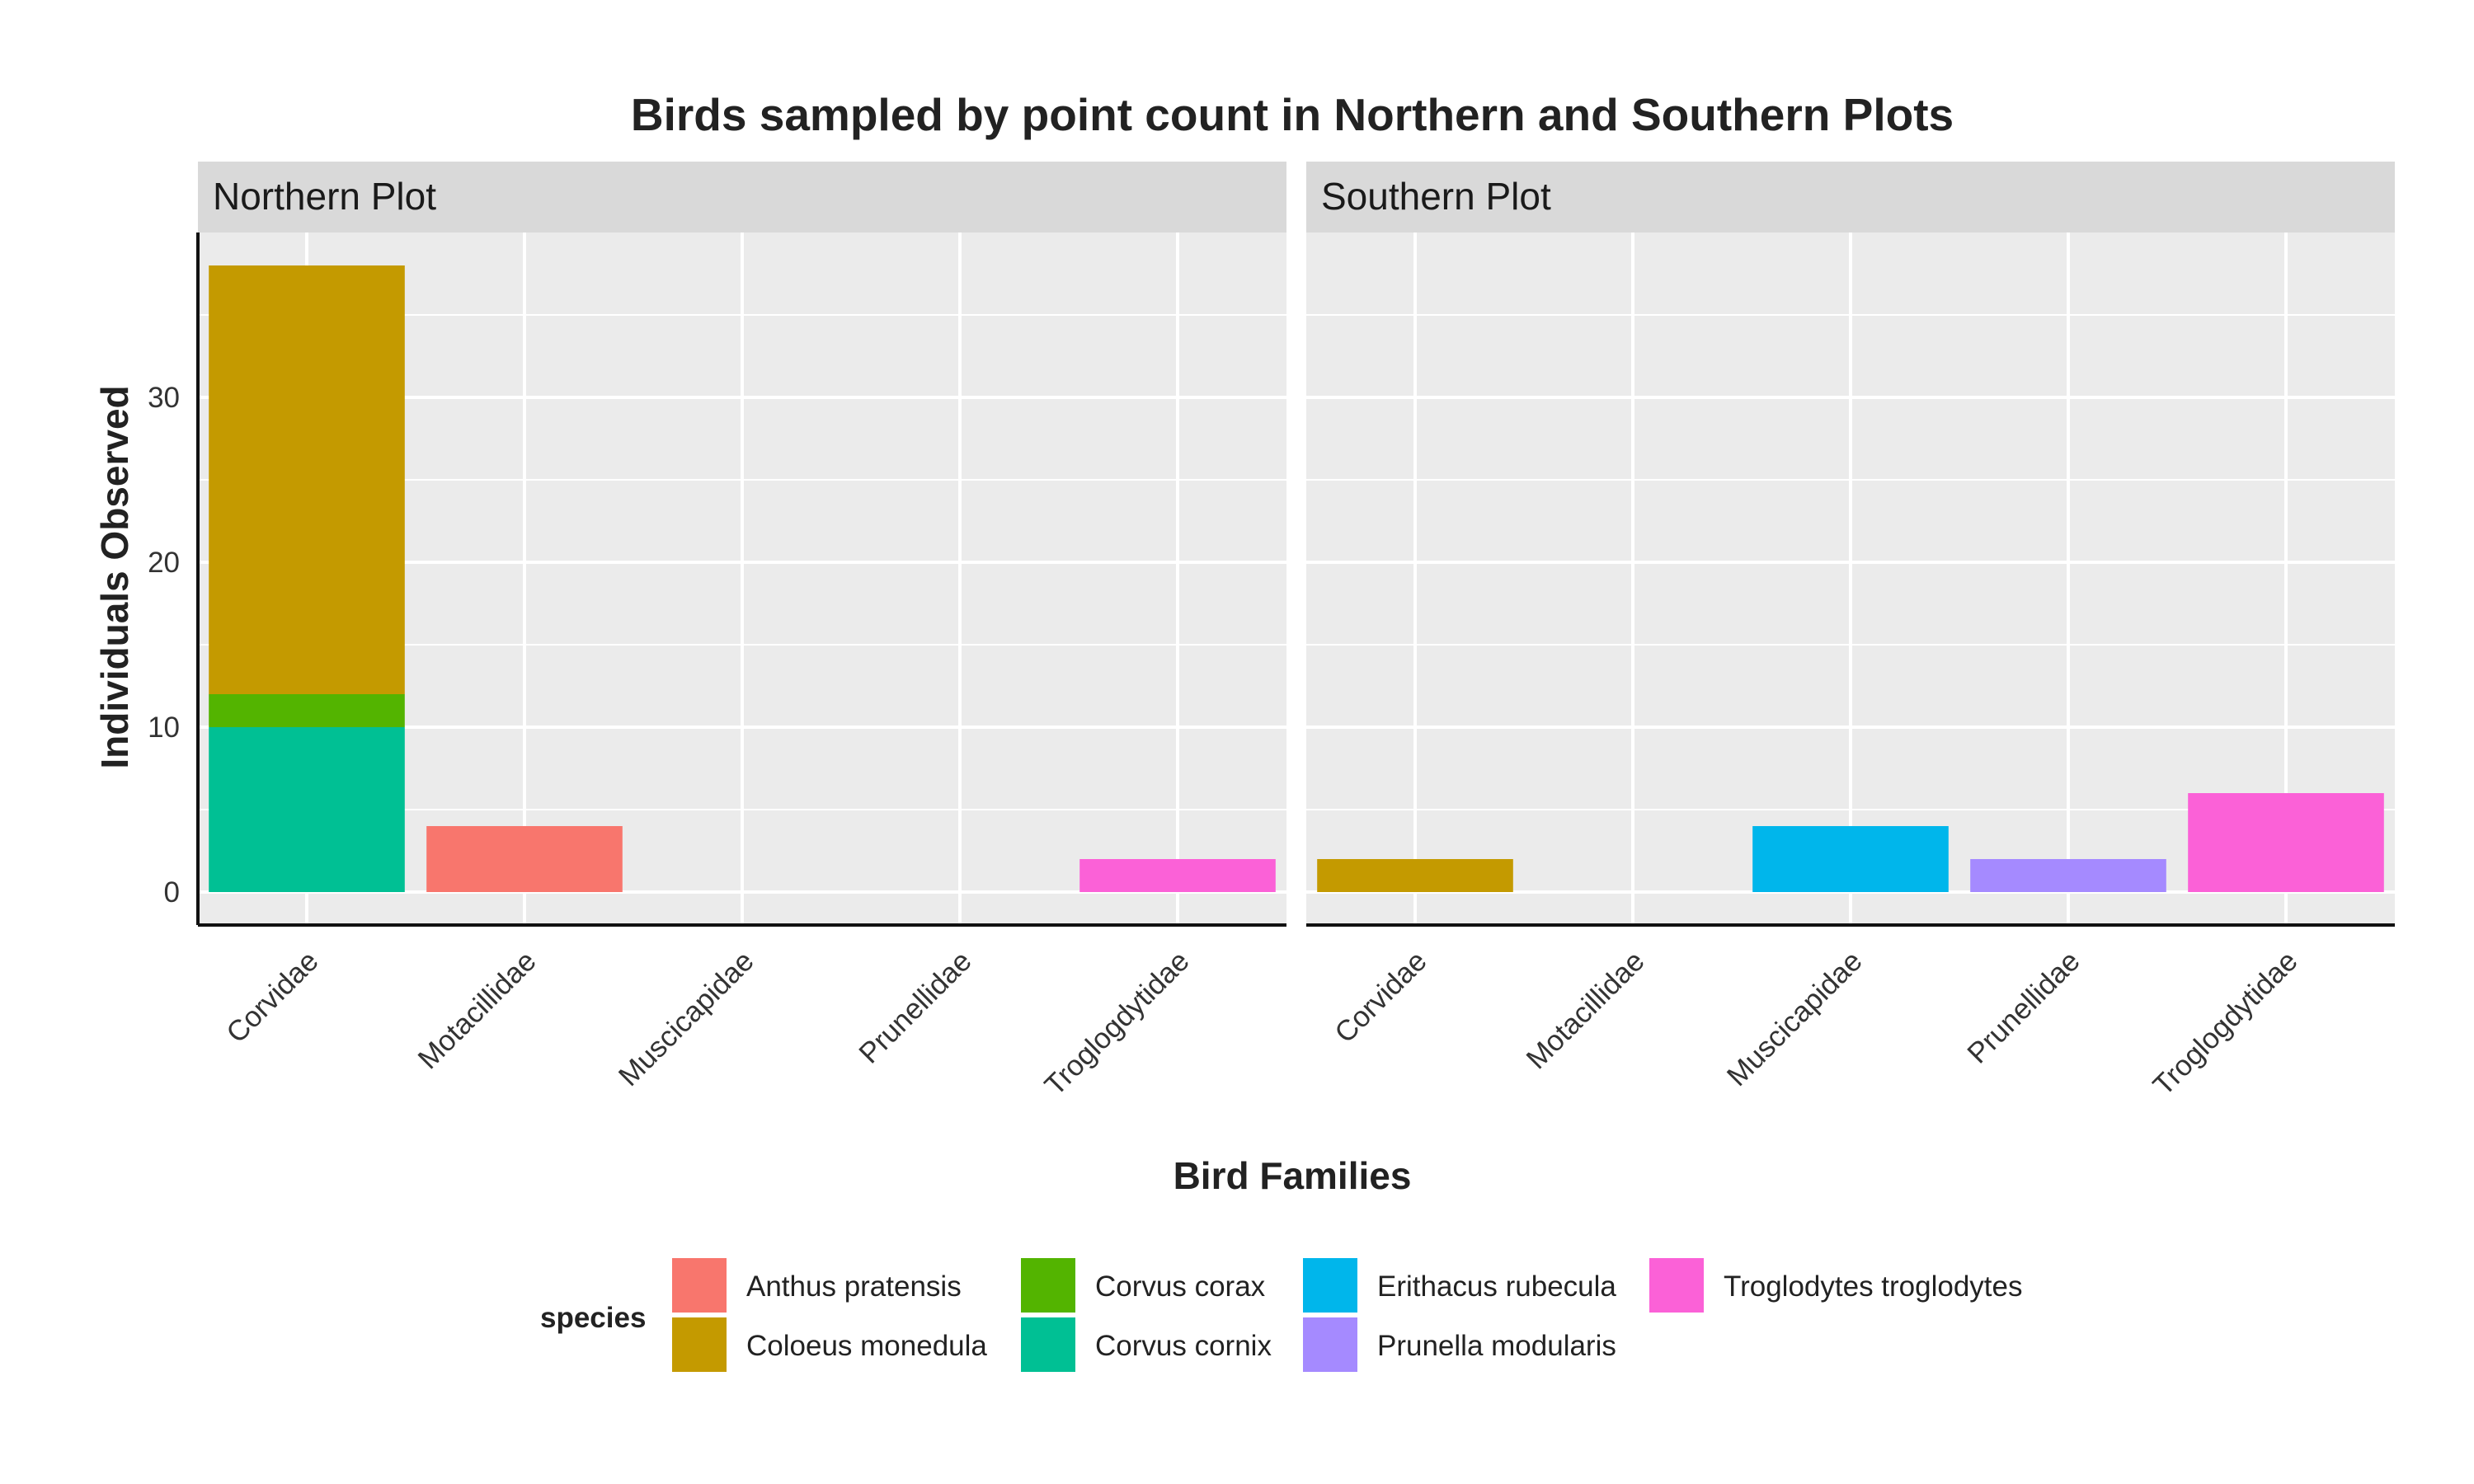  Describe the element at coordinates (164, 398) in the screenshot. I see `y-tick-label: 30` at that location.